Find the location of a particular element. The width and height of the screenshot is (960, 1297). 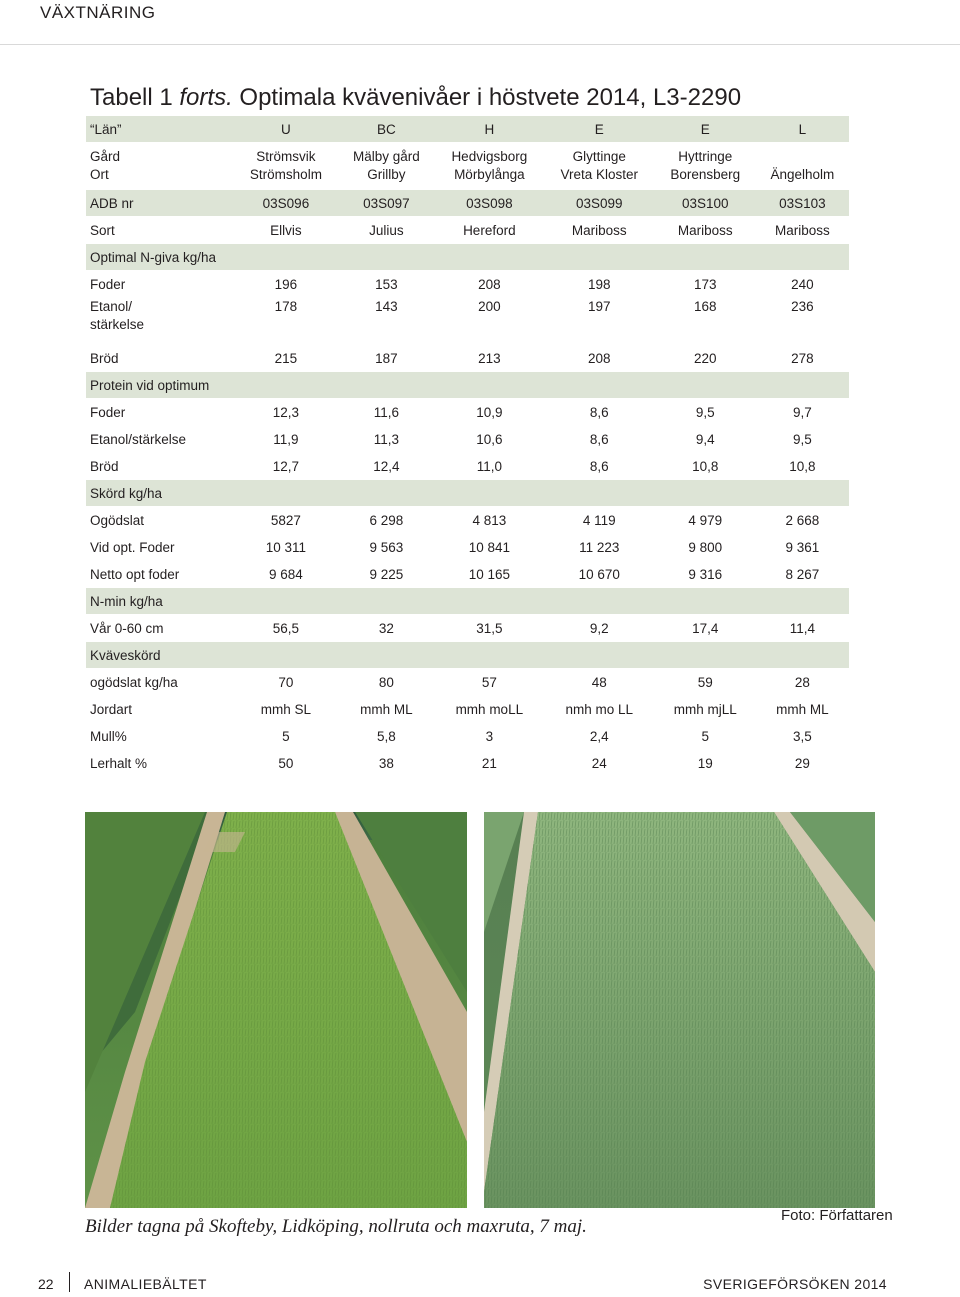

table-cell: 31,5 is located at coordinates (489, 628).